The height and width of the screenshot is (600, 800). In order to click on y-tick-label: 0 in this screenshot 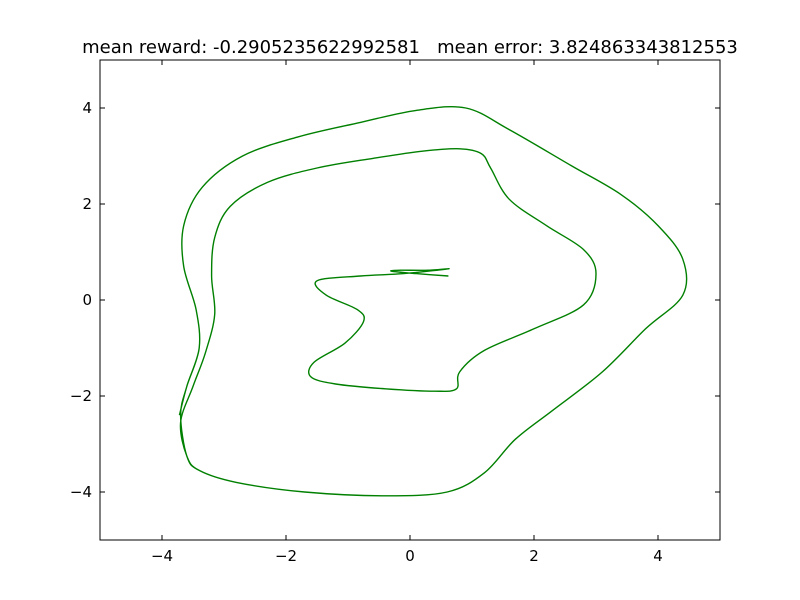, I will do `click(87, 300)`.